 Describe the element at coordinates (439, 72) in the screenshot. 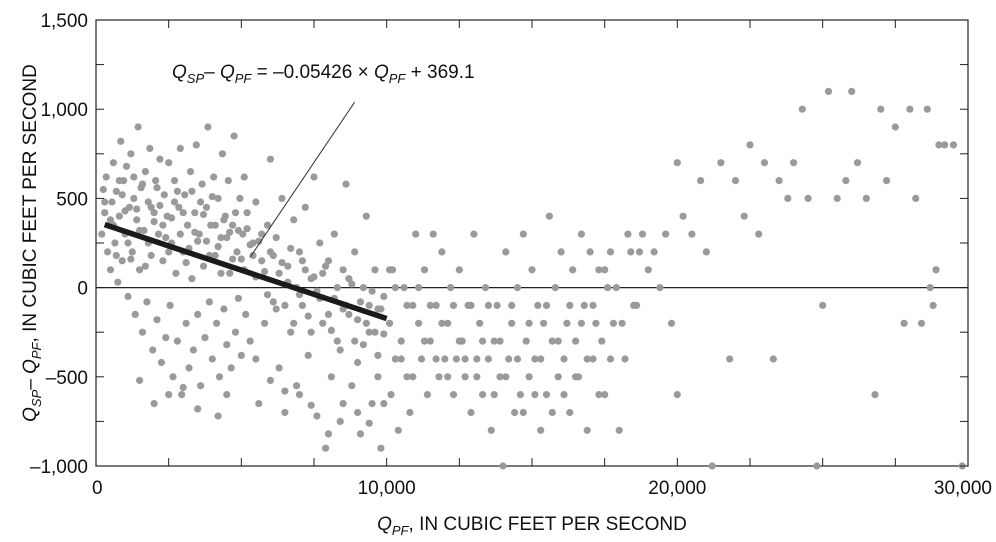

I see `eq-tail: + 369.1` at that location.